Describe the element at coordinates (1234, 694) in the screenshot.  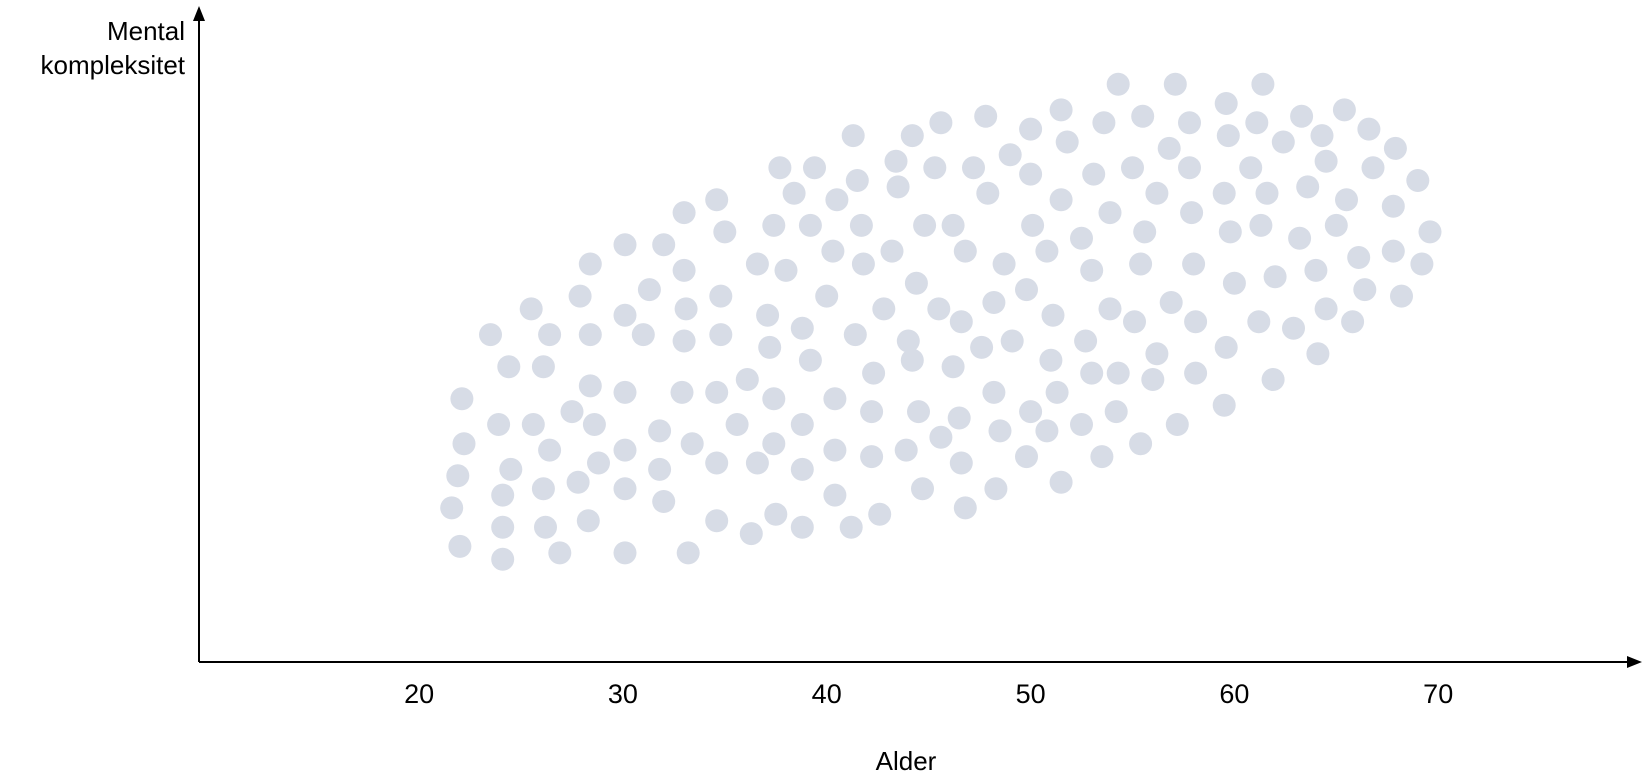
I see `x-tick-label: 60` at that location.